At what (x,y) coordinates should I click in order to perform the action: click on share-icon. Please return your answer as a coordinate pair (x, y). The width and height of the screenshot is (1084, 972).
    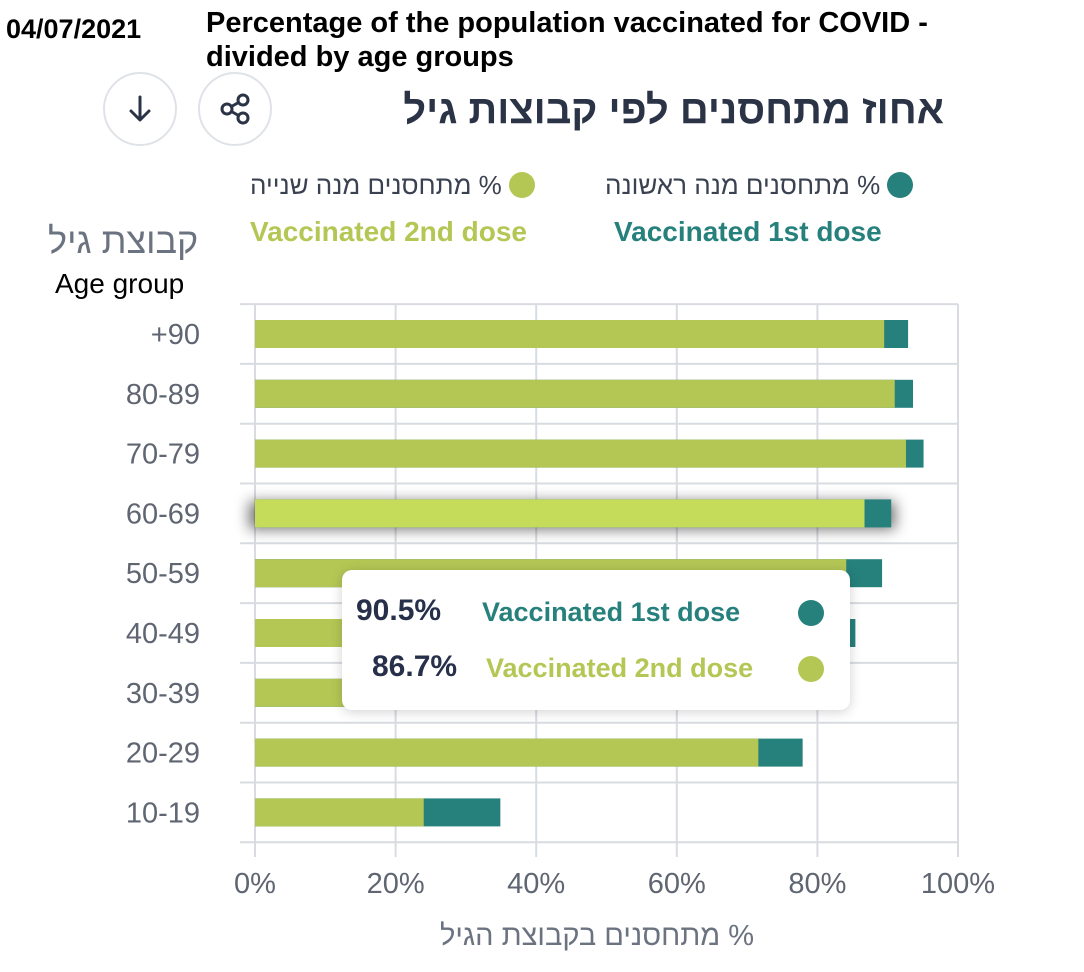
    Looking at the image, I should click on (235, 109).